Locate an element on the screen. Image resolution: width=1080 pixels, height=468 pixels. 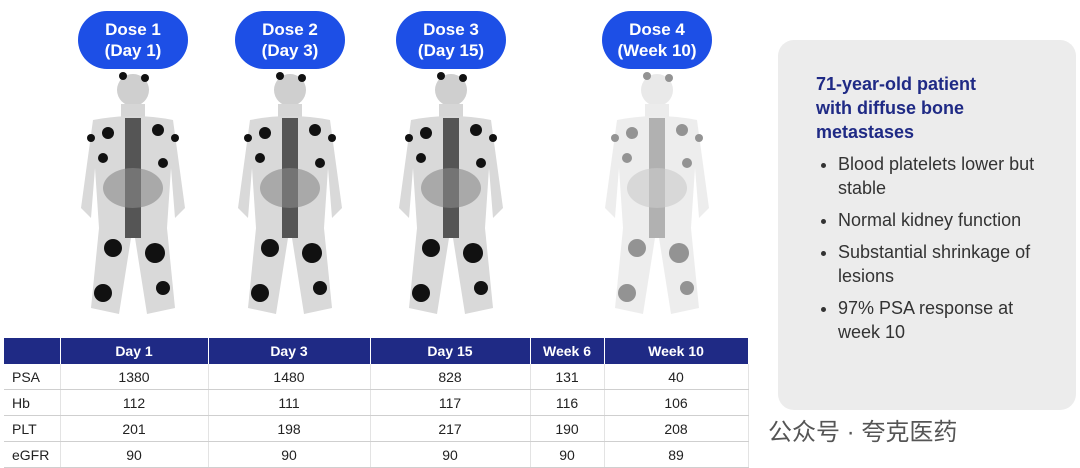
table-cell: 1380 is located at coordinates (134, 377).